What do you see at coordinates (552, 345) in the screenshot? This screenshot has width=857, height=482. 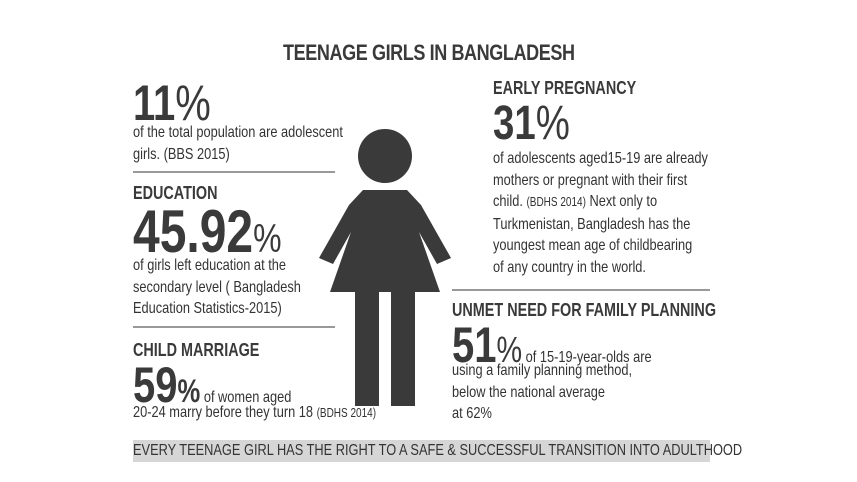 I see `family-planning-stat: 51% of 15-19-year-olds are` at bounding box center [552, 345].